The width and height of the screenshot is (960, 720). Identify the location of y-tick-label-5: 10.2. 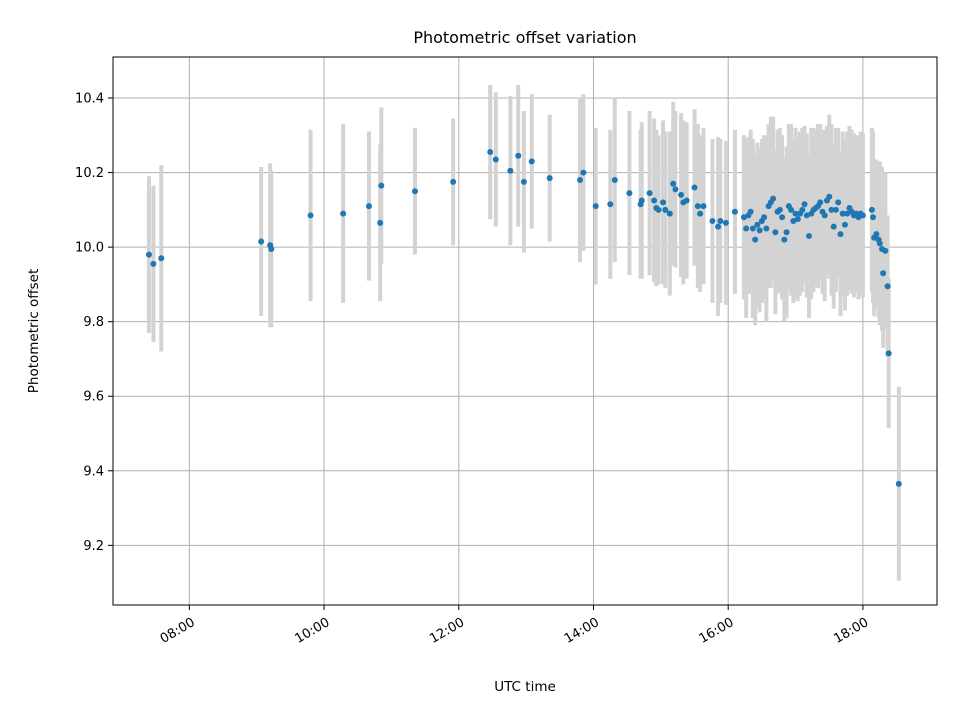
(89, 173).